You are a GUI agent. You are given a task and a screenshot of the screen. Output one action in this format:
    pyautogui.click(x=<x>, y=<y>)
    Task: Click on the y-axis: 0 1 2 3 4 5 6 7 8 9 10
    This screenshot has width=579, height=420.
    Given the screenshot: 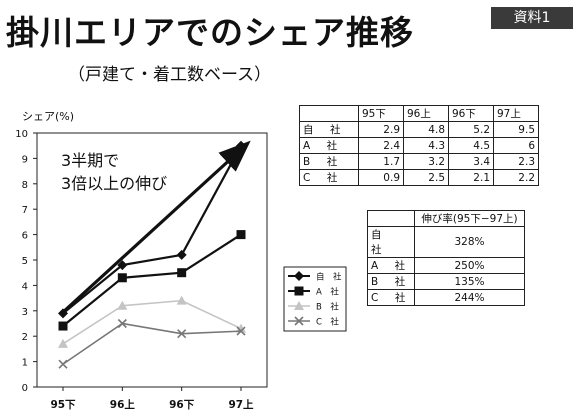 What is the action you would take?
    pyautogui.click(x=26, y=261)
    